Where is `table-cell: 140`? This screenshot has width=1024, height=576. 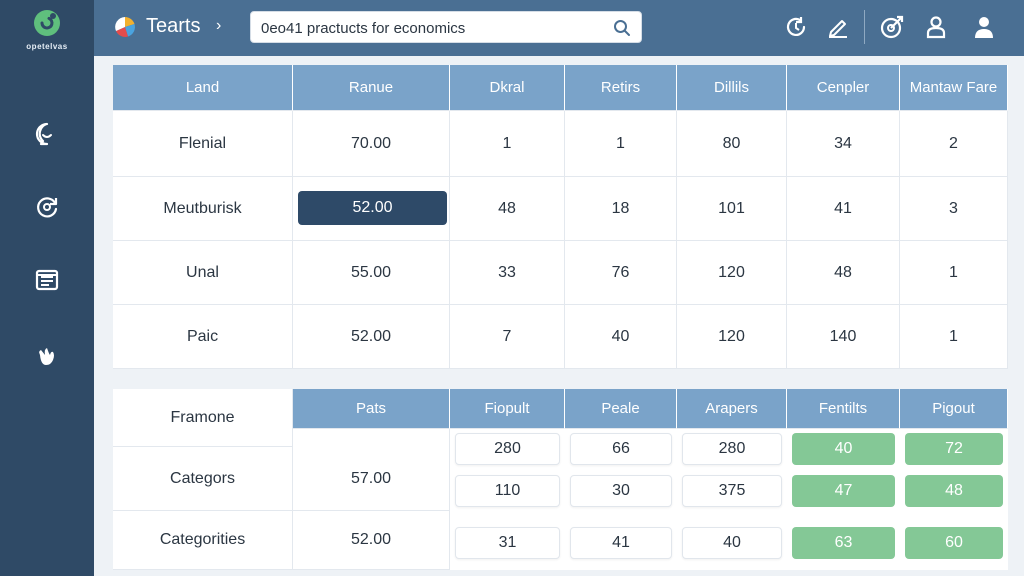 table-cell: 140 is located at coordinates (843, 337).